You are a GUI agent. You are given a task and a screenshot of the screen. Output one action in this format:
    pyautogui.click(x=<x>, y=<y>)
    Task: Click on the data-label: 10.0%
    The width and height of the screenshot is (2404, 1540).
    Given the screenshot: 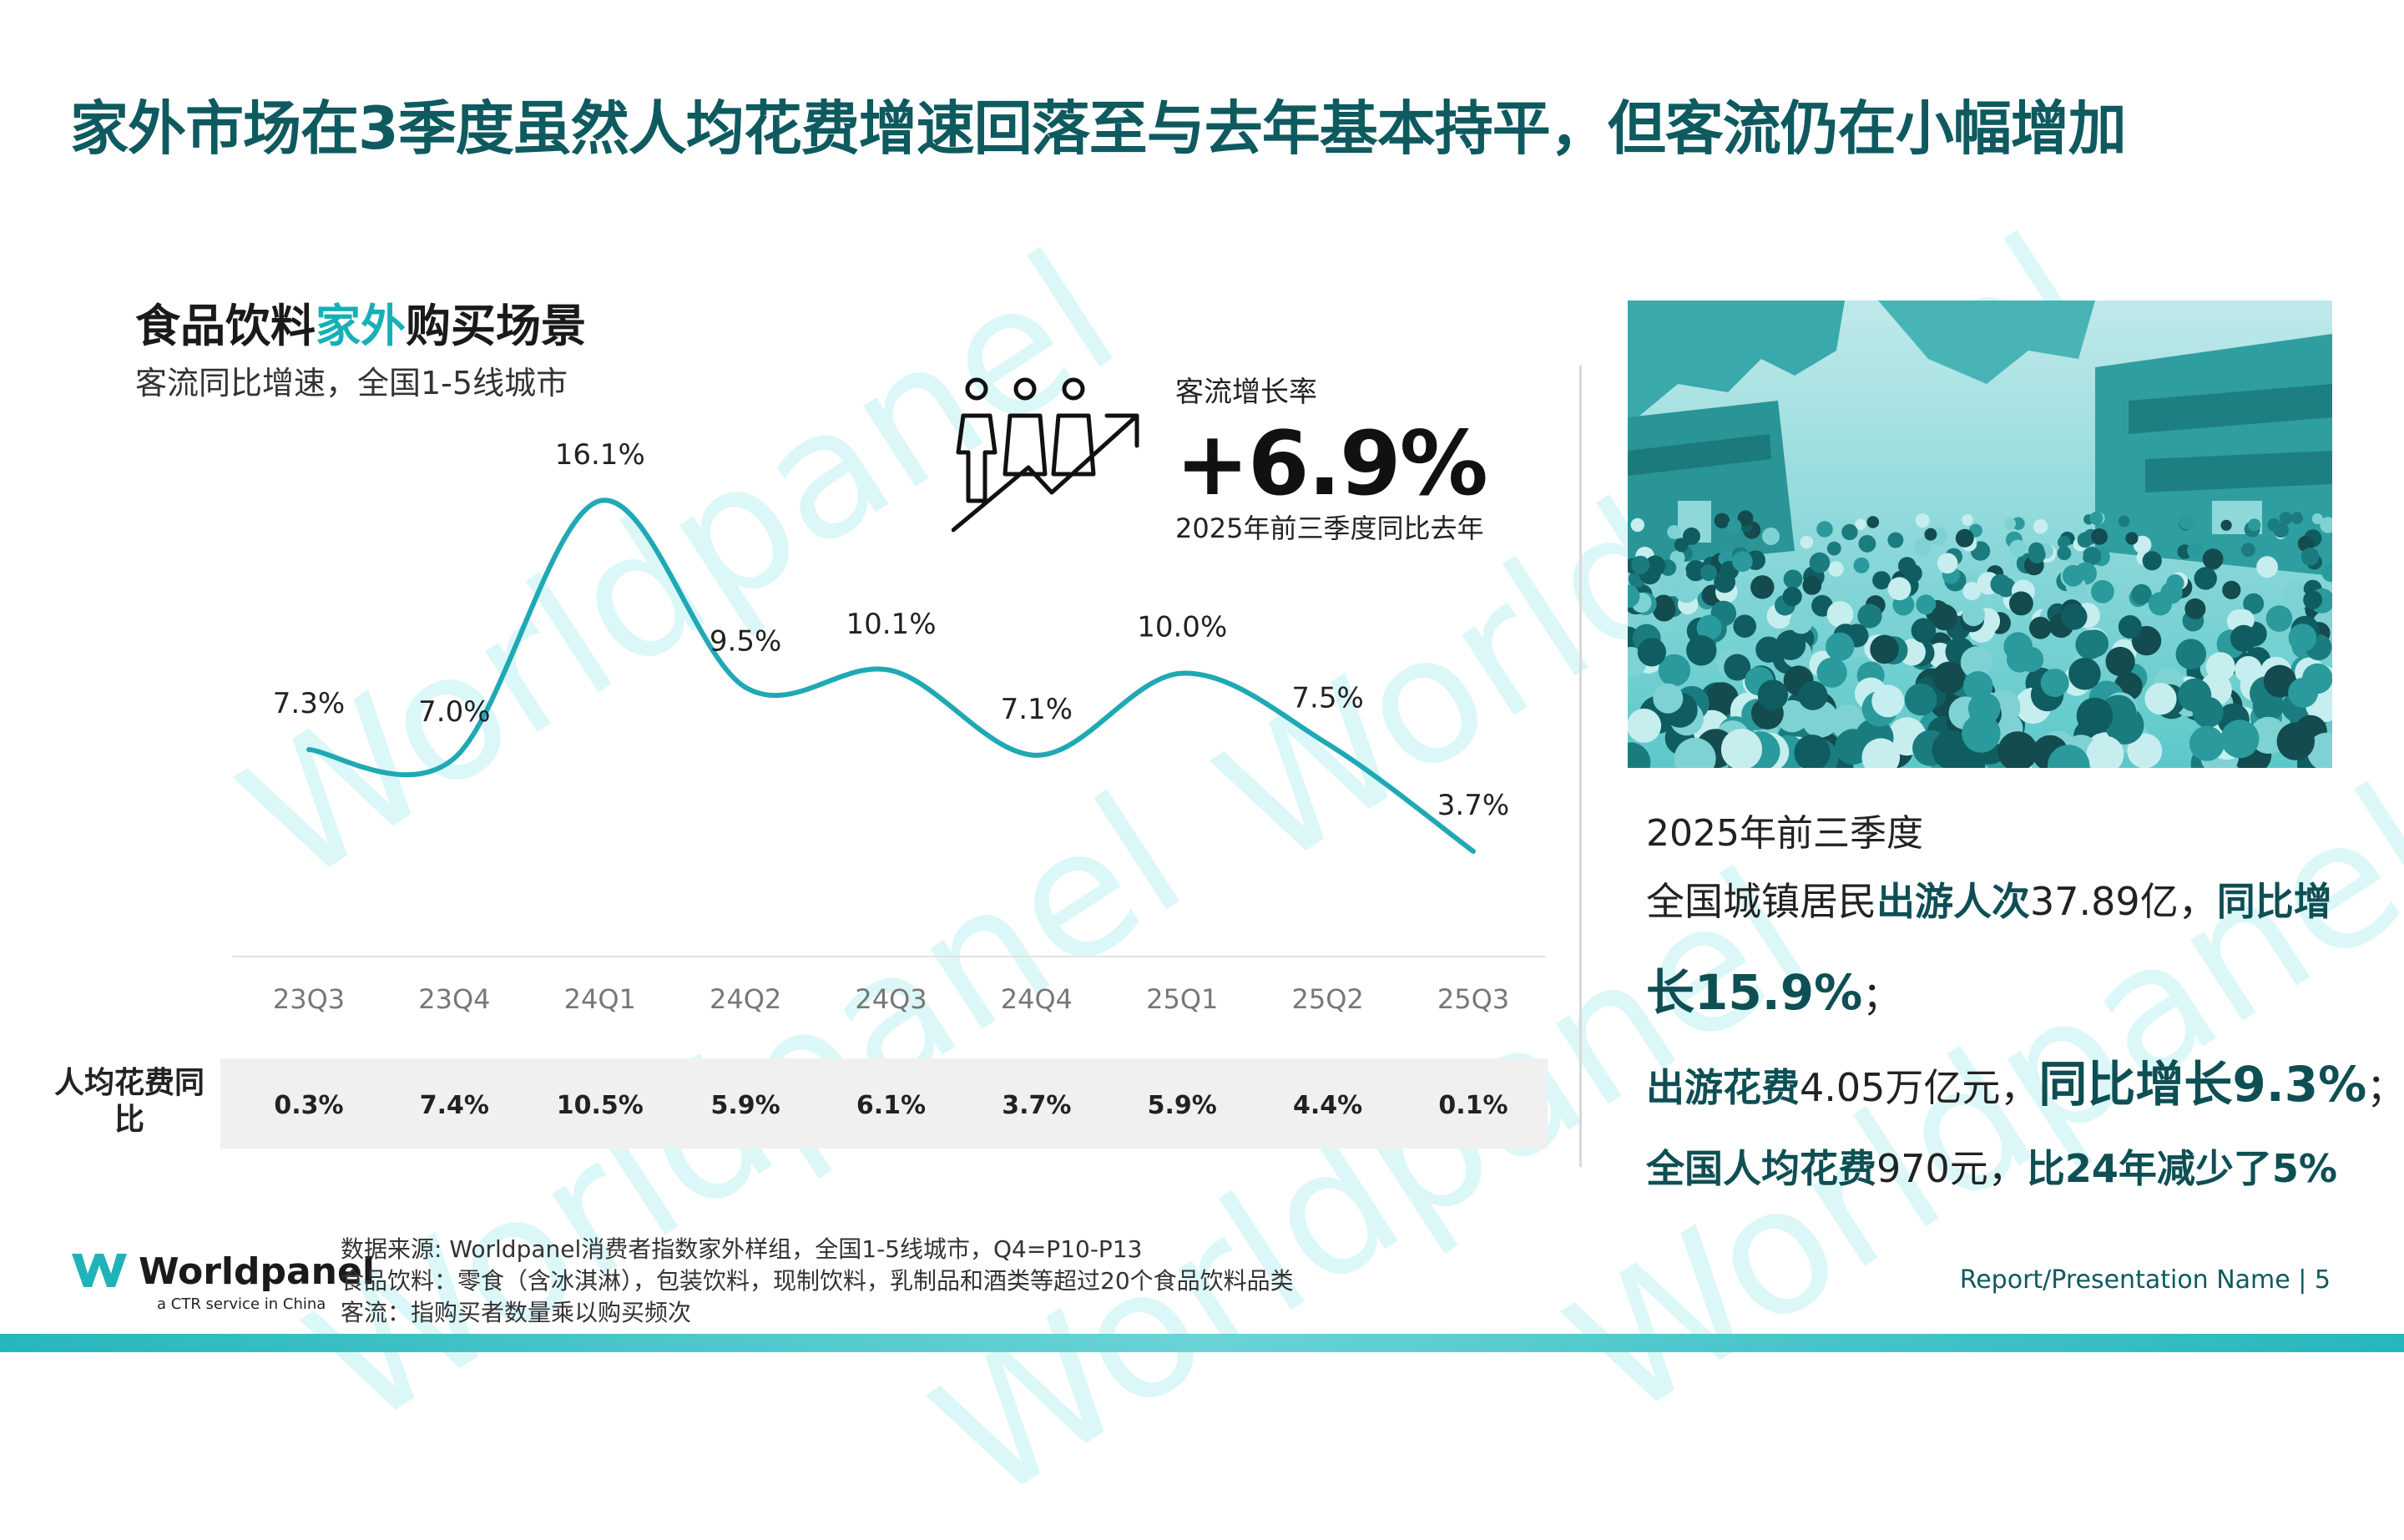 What is the action you would take?
    pyautogui.click(x=1182, y=627)
    